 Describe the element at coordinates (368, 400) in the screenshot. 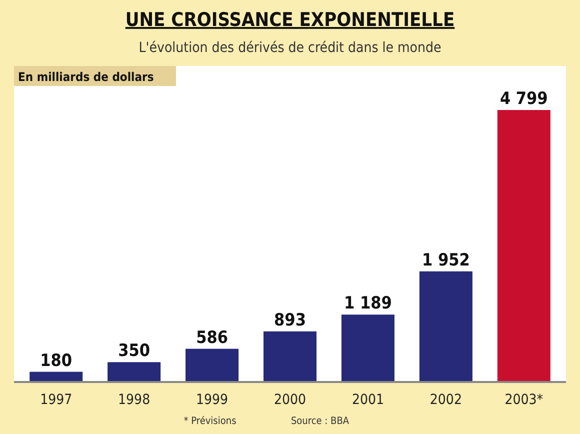

I see `x-tick-label: 2001` at that location.